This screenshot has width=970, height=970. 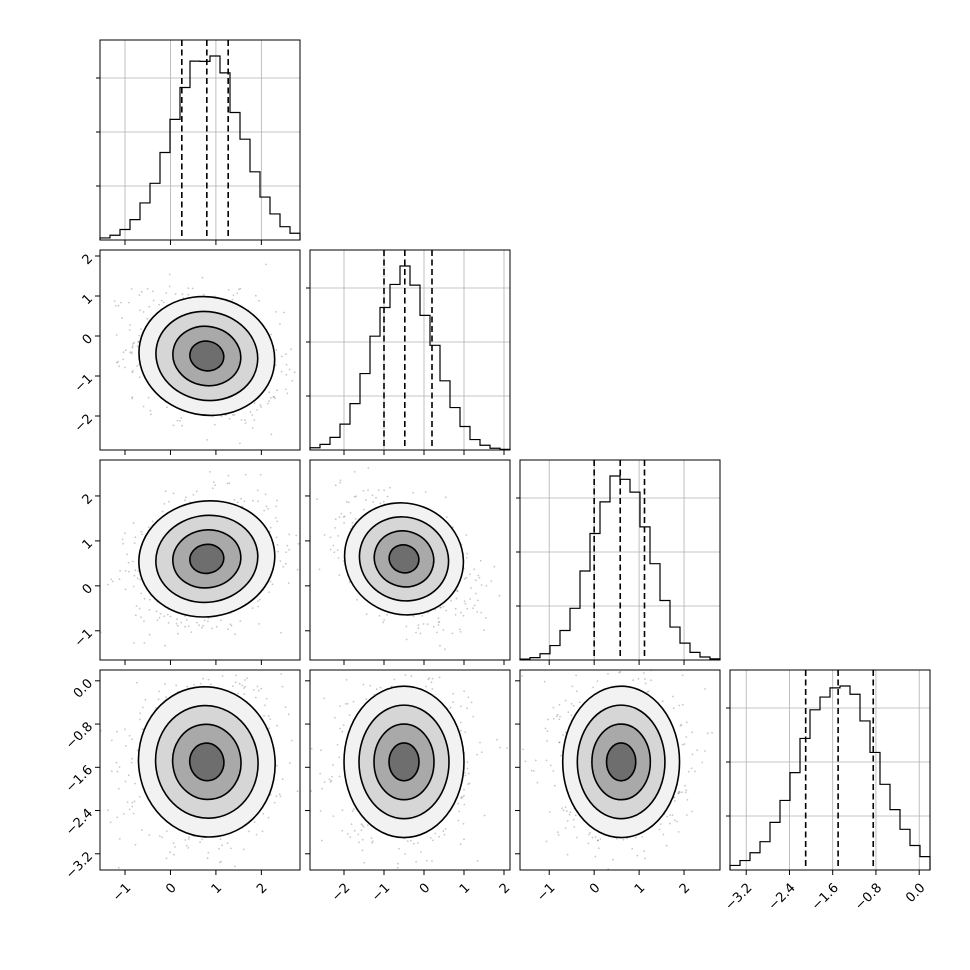 I want to click on hist-panel-0-bg, so click(x=200, y=140).